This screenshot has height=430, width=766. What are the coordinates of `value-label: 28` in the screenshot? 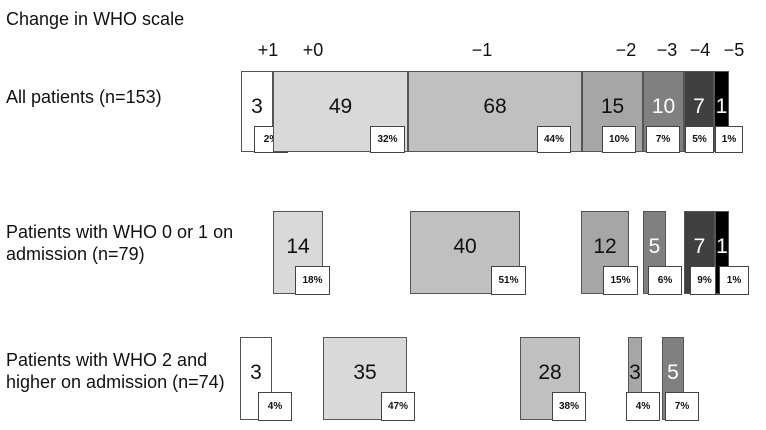 It's located at (550, 372).